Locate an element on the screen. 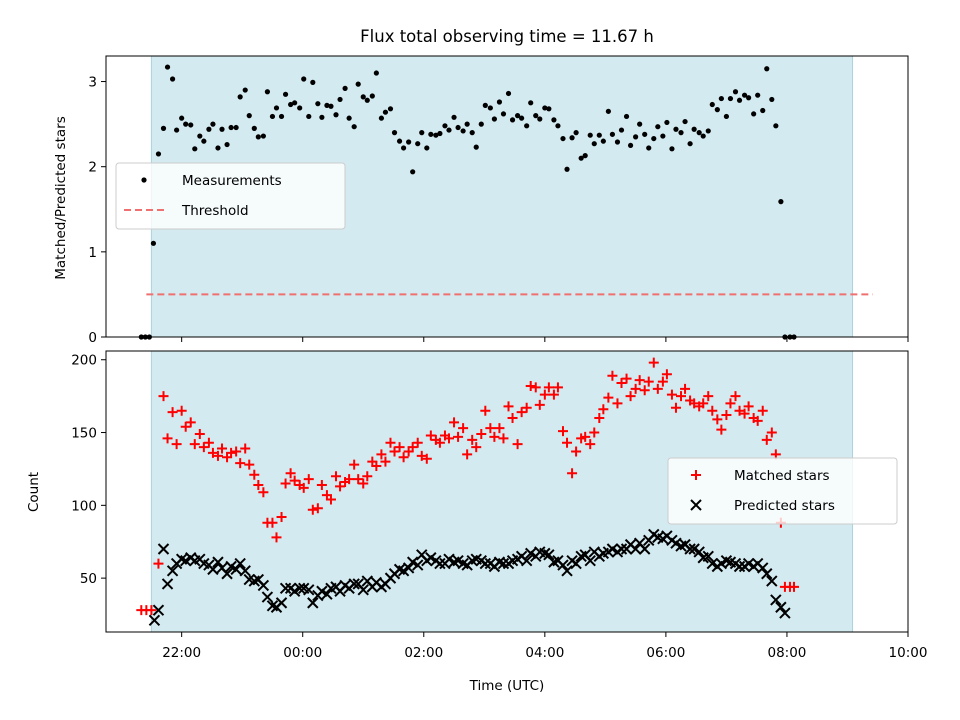 The height and width of the screenshot is (720, 960). top-y-tick-label: 0 is located at coordinates (92, 338).